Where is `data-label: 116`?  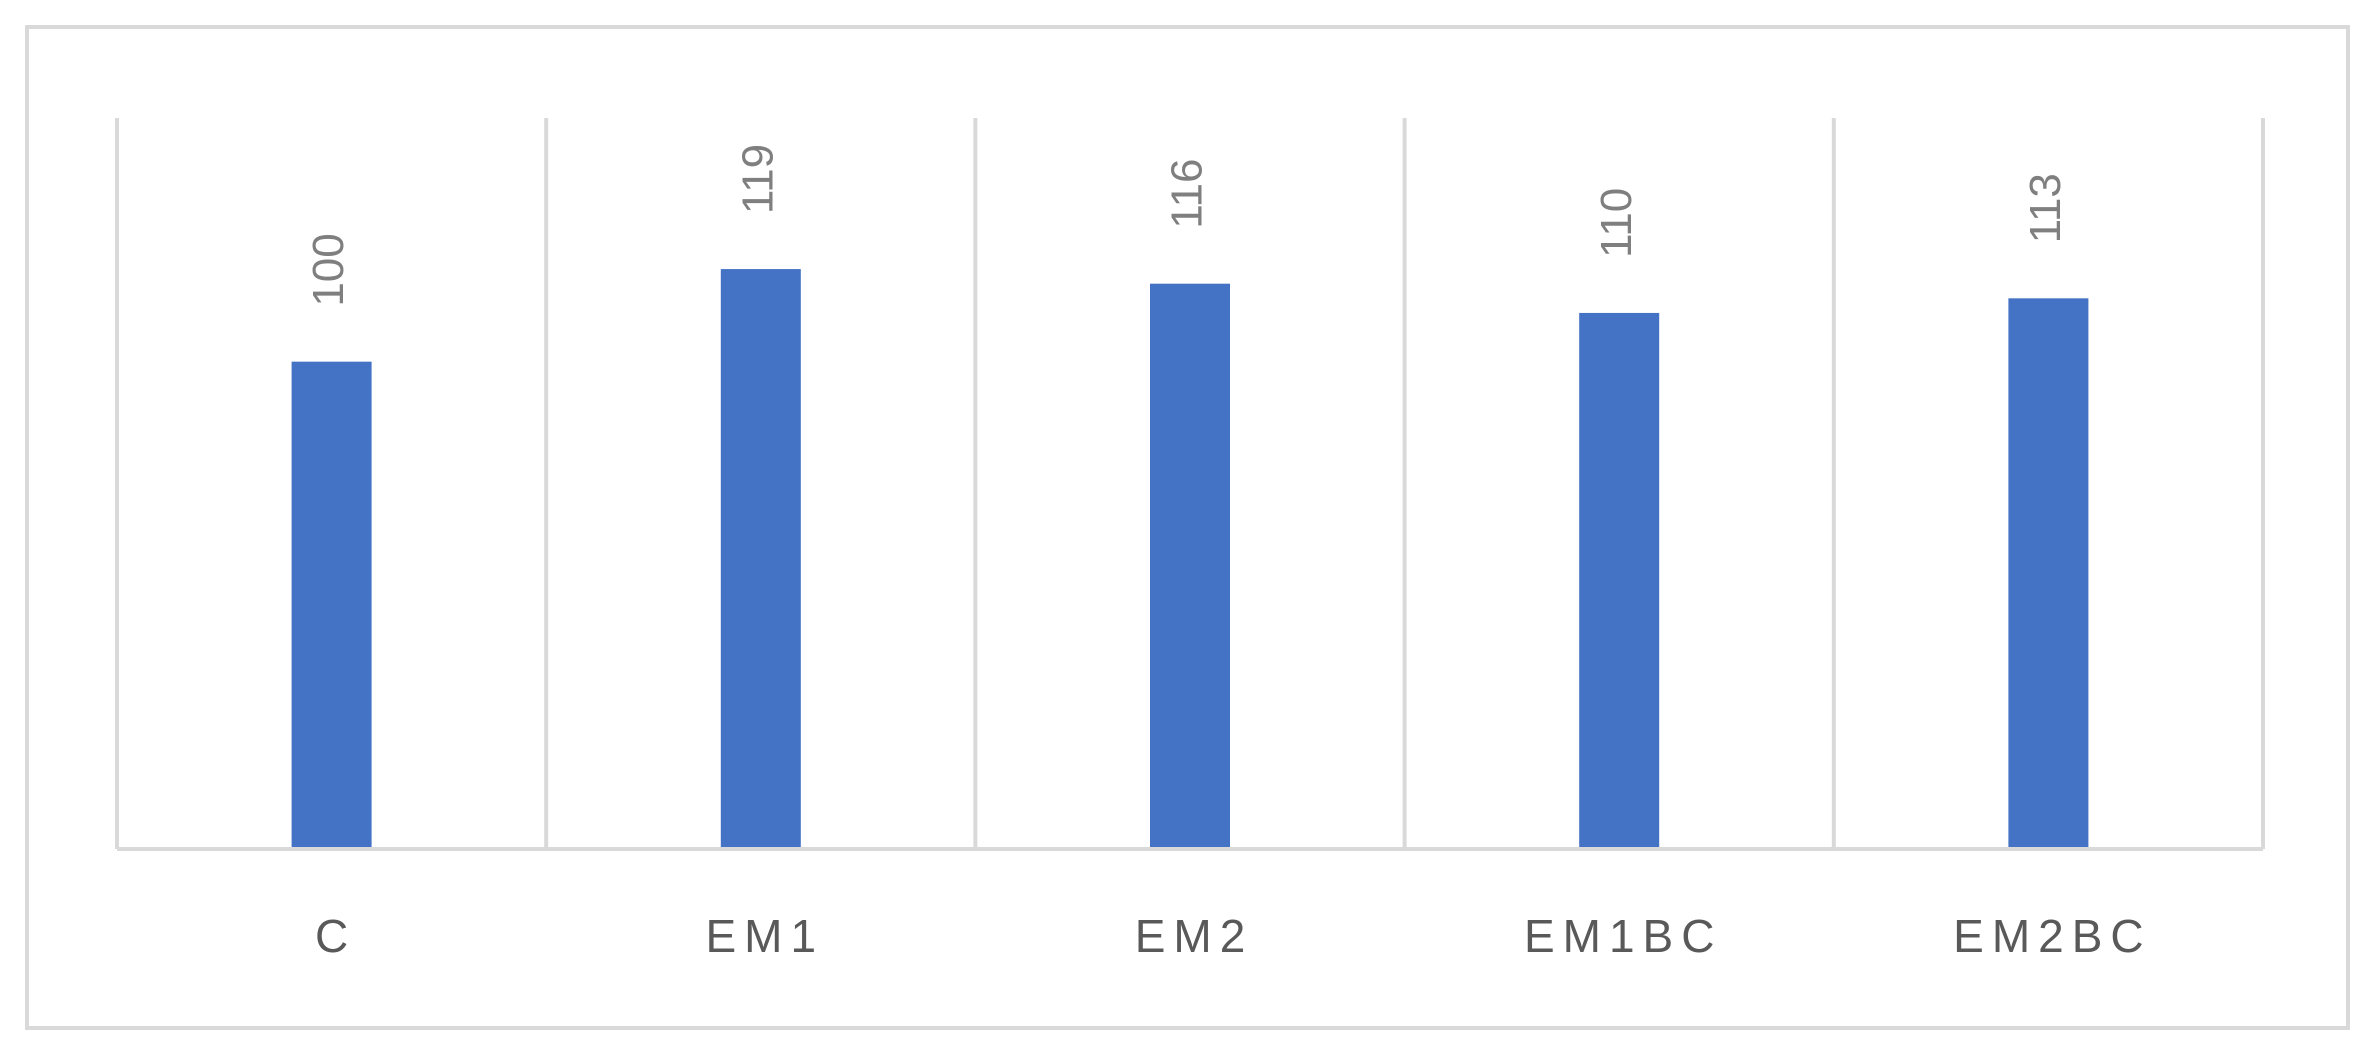 data-label: 116 is located at coordinates (1187, 194).